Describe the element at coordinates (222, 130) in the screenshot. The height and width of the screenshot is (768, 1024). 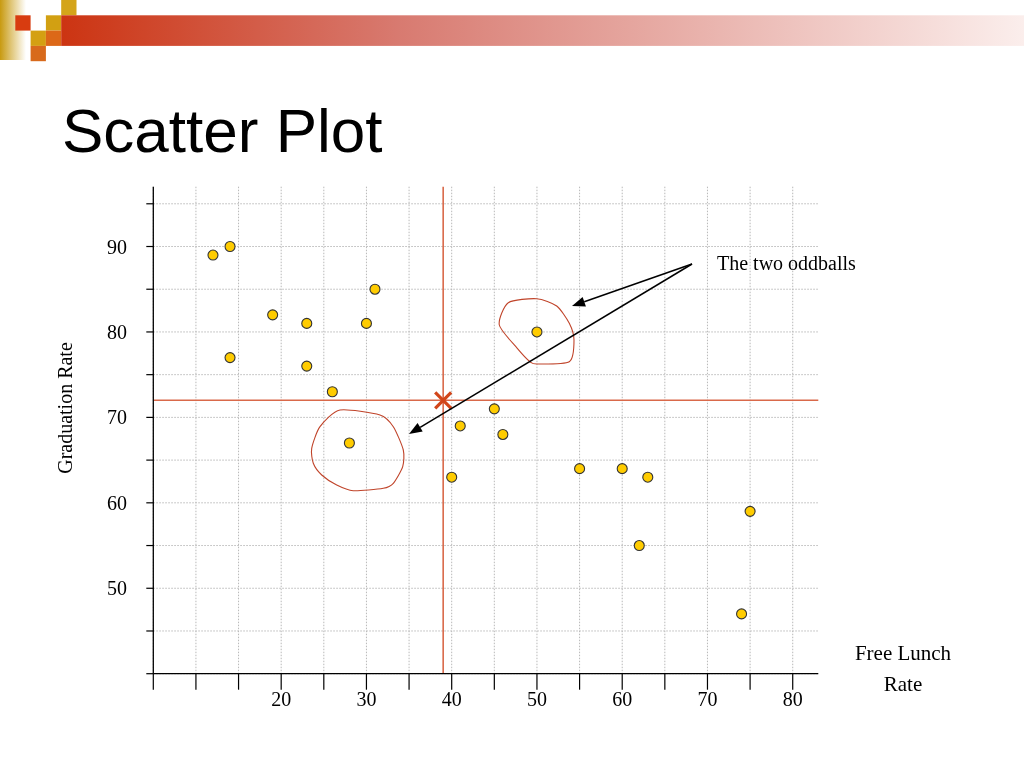
I see `chart-title: Scatter Plot` at that location.